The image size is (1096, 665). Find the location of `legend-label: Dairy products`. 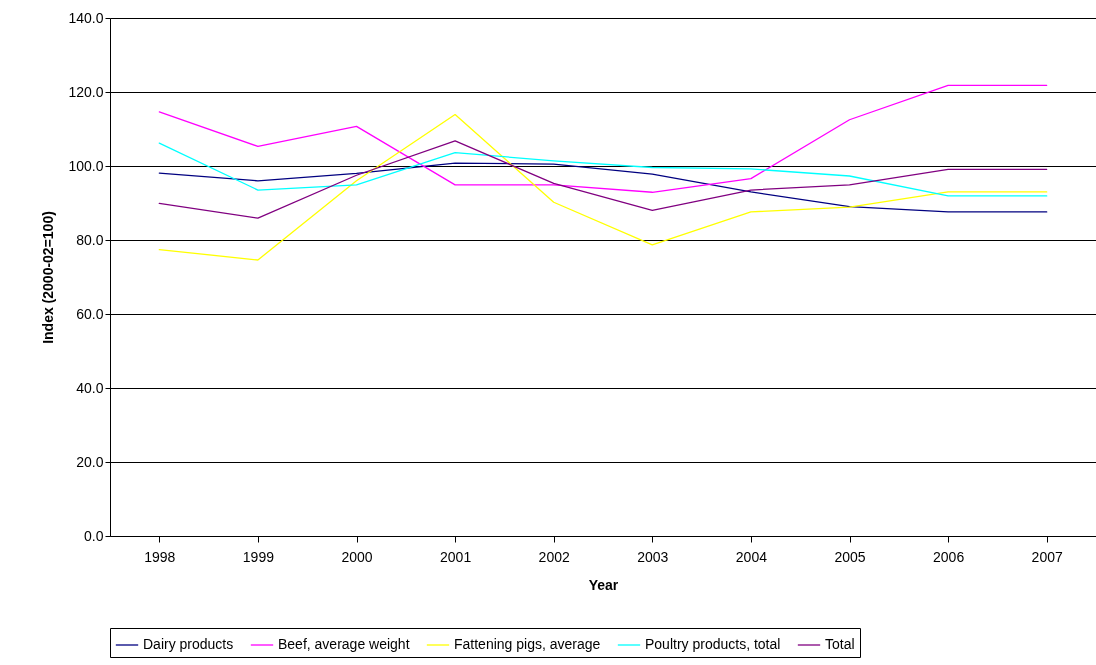

legend-label: Dairy products is located at coordinates (188, 644).